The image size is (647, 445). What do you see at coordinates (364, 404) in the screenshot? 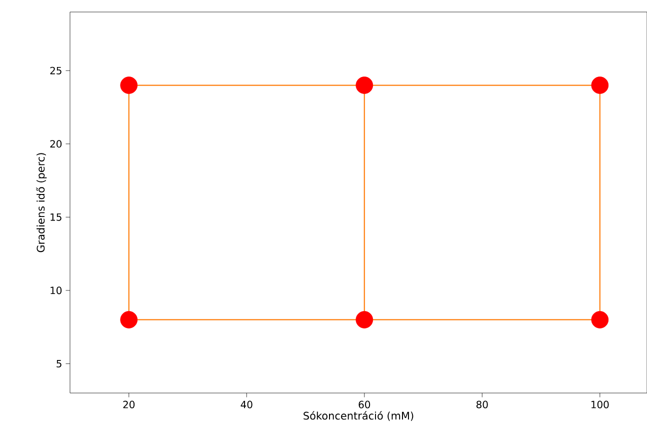
I see `x-tick-label: 60` at bounding box center [364, 404].